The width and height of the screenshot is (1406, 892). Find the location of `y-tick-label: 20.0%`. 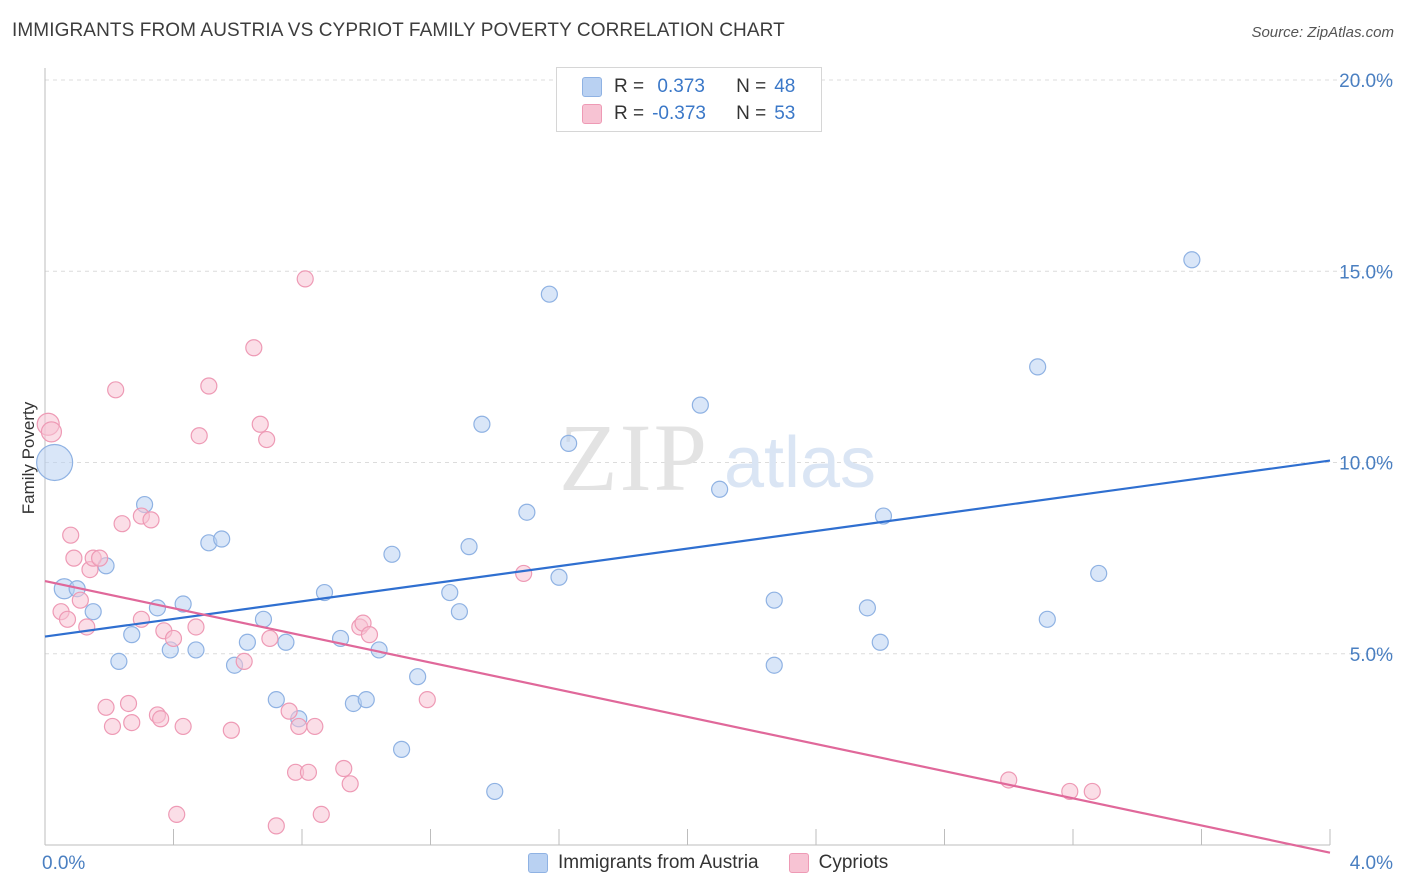

y-tick-label: 20.0% is located at coordinates (1366, 81).